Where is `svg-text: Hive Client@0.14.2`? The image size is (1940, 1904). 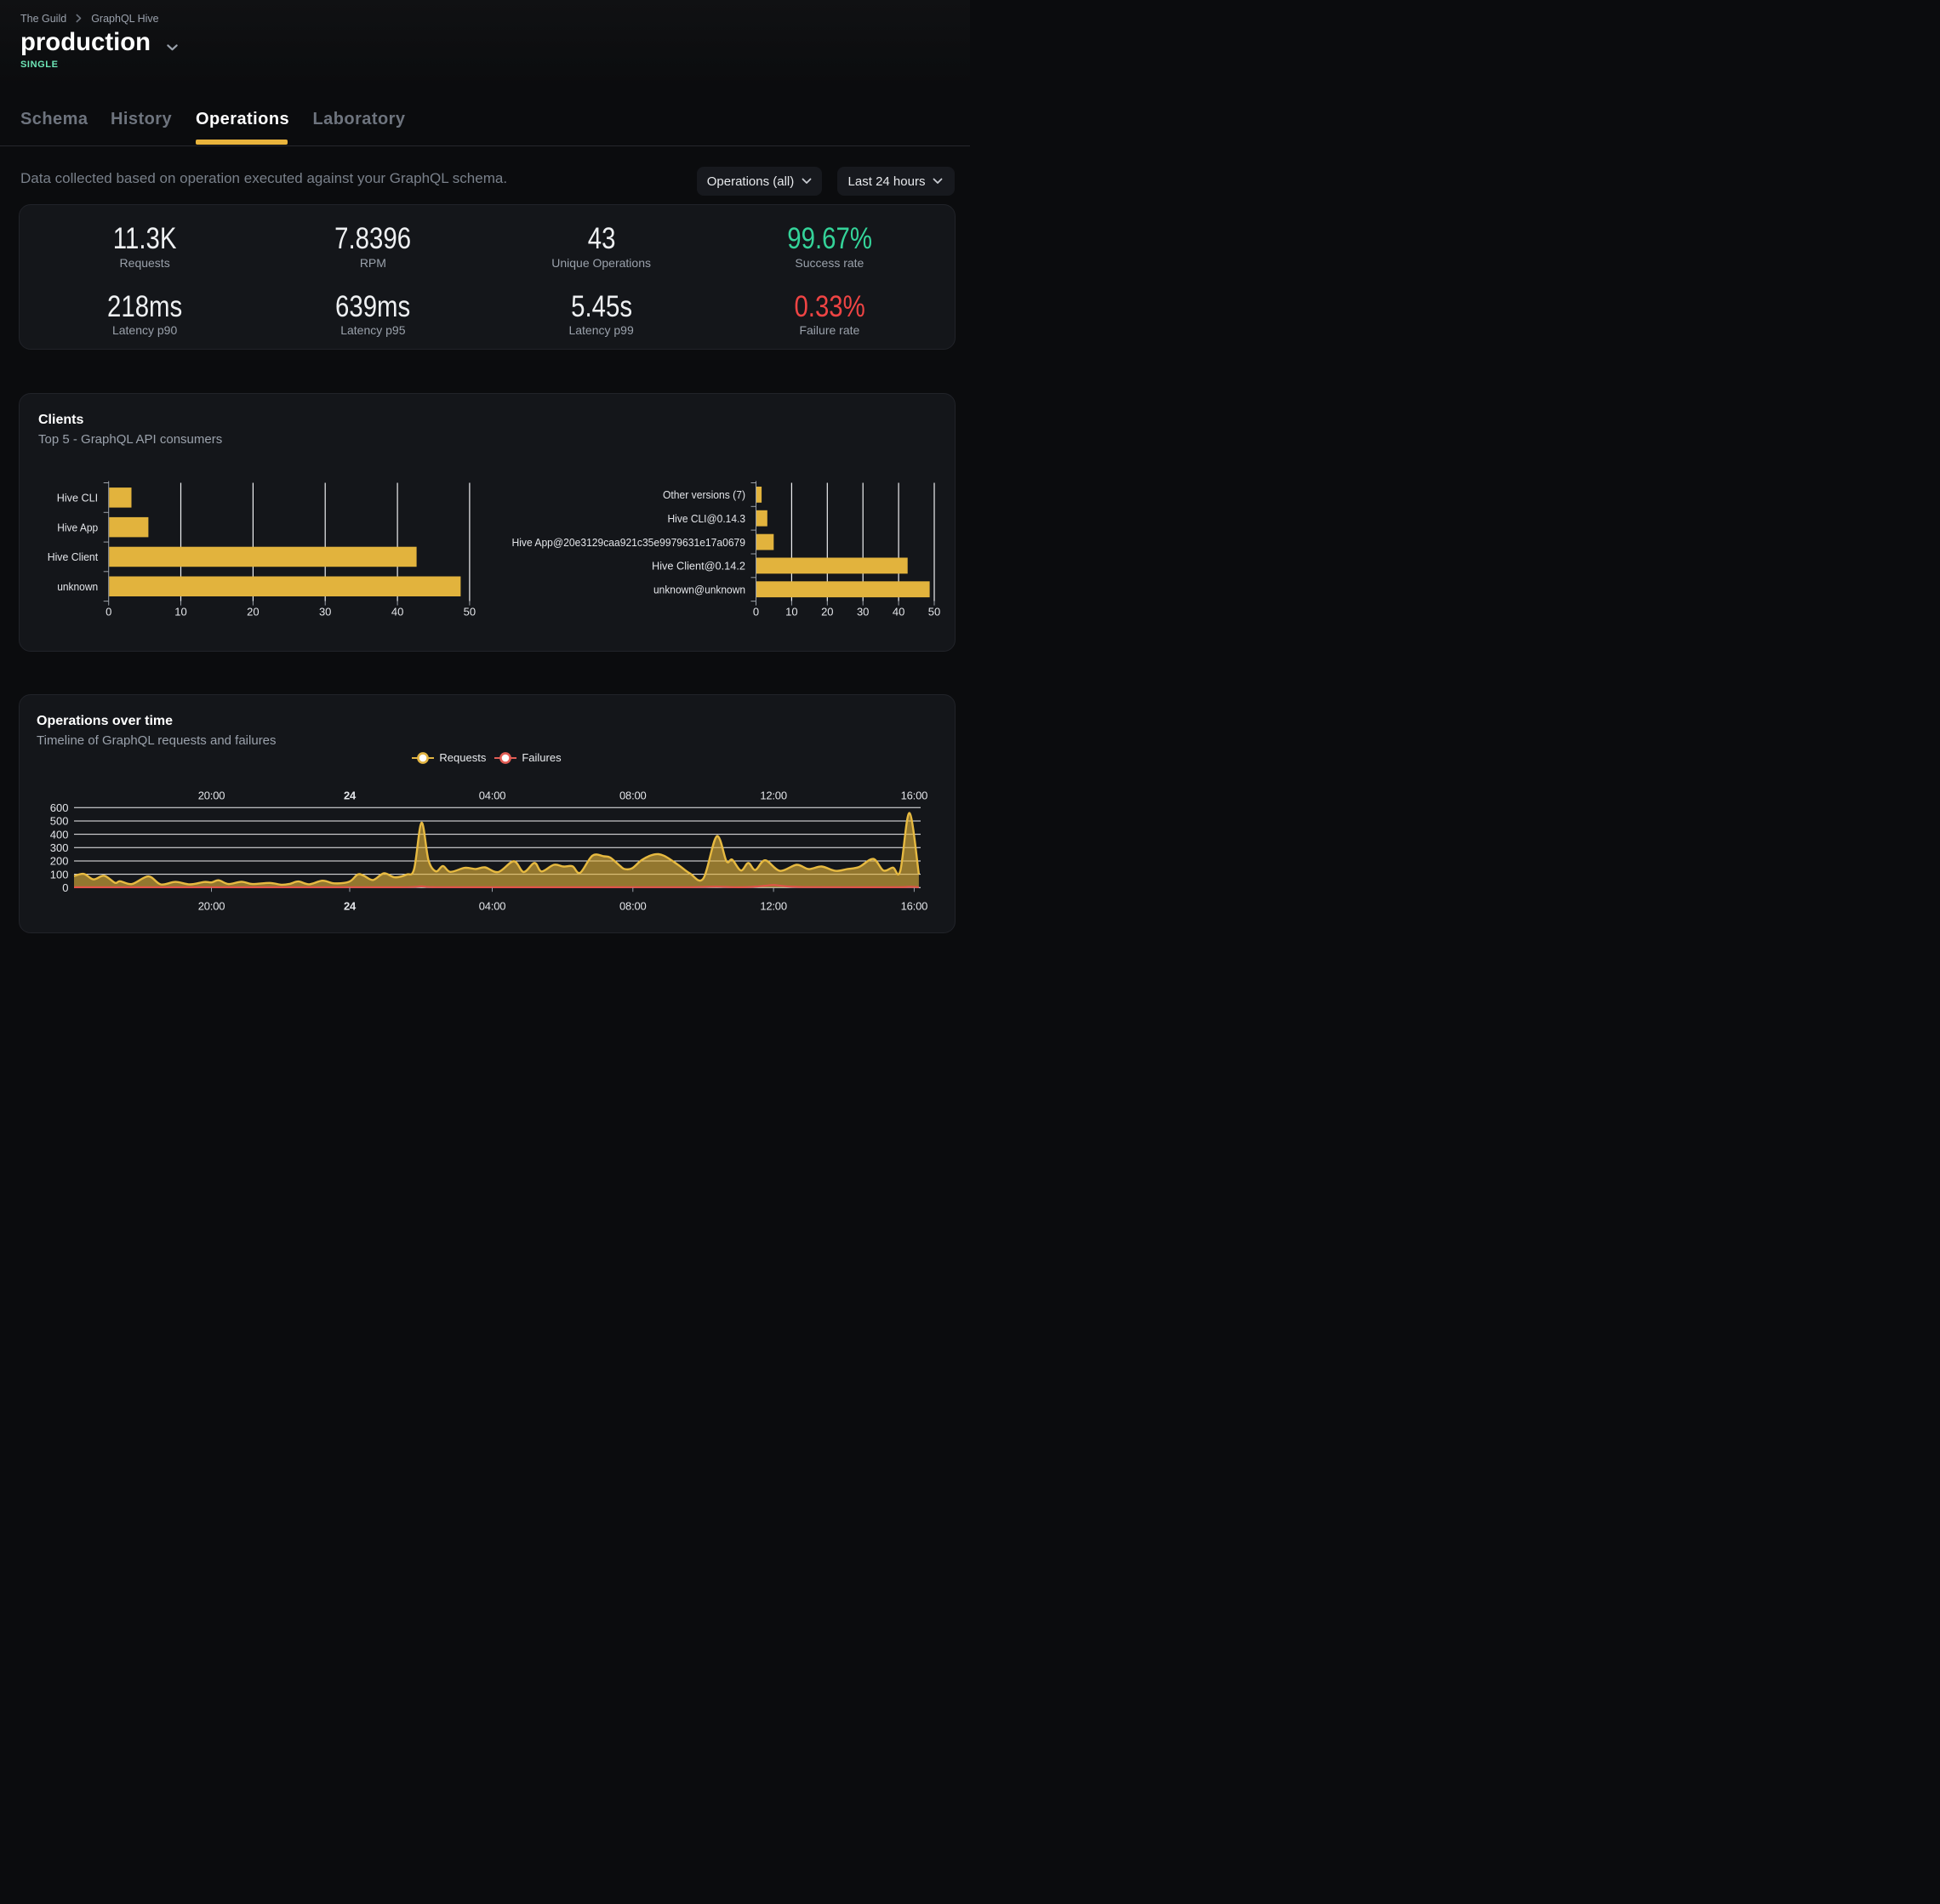
svg-text: Hive Client@0.14.2 is located at coordinates (698, 567).